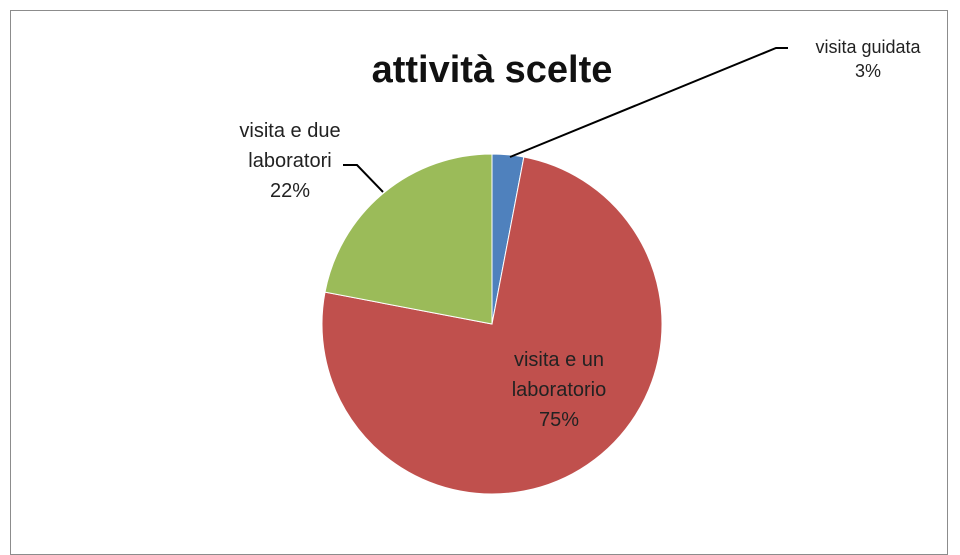 This screenshot has height=555, width=960. I want to click on data-label-name-visita-guidata: visita guidata, so click(868, 47).